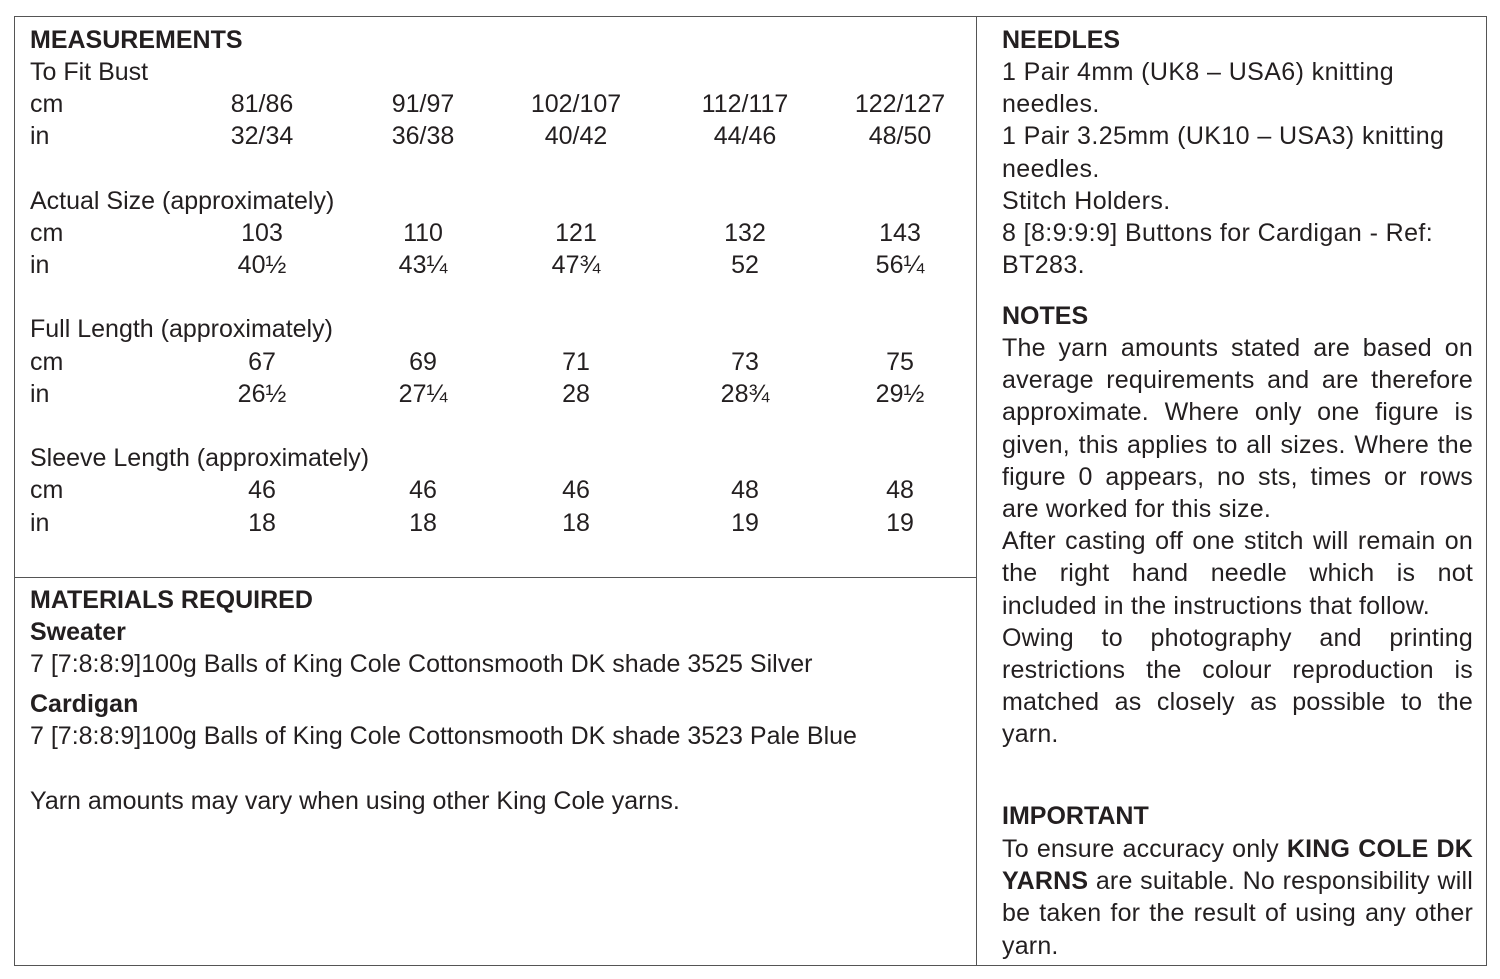  What do you see at coordinates (745, 393) in the screenshot?
I see `size-value: 28¾` at bounding box center [745, 393].